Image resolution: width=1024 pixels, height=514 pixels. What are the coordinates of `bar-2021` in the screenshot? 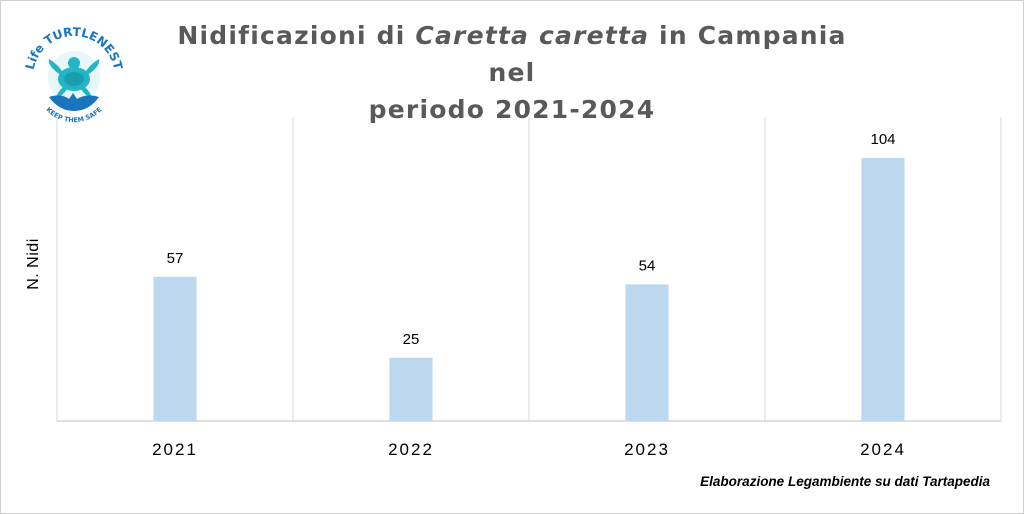 It's located at (175, 348).